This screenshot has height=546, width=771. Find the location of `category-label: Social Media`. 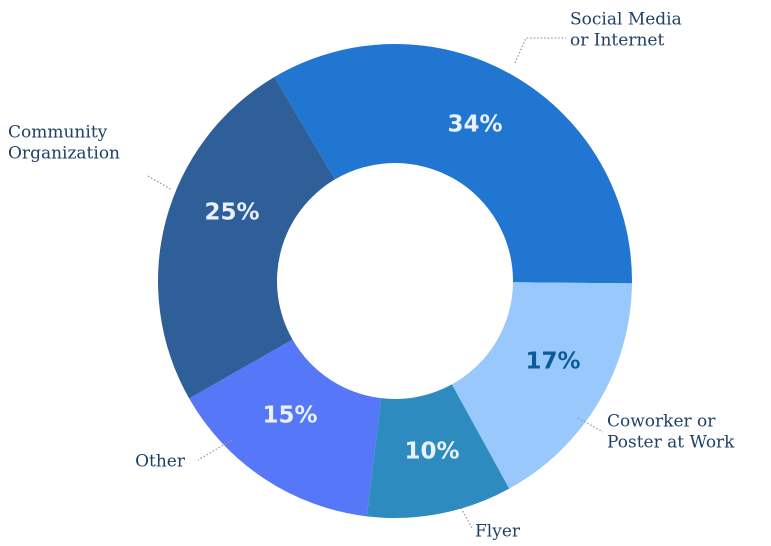

category-label: Social Media is located at coordinates (626, 20).